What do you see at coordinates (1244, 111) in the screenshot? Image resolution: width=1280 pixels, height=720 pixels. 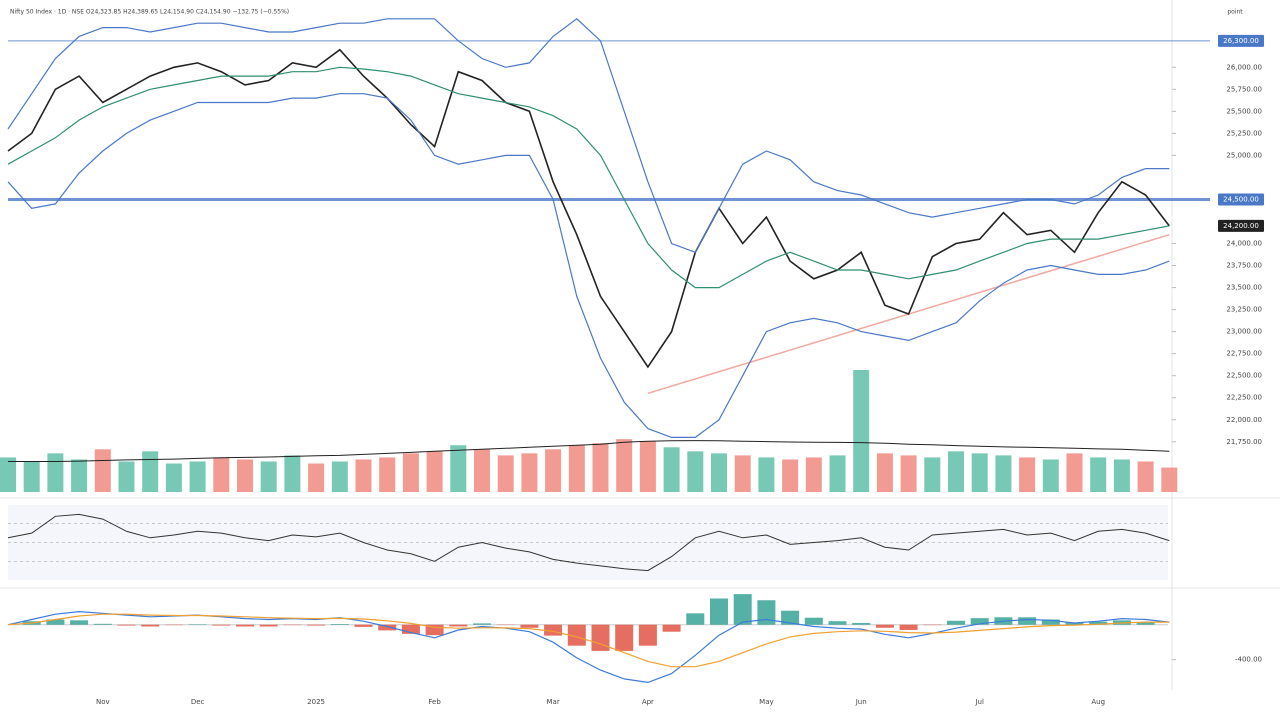 I see `y-tick-label: 25,500.00` at bounding box center [1244, 111].